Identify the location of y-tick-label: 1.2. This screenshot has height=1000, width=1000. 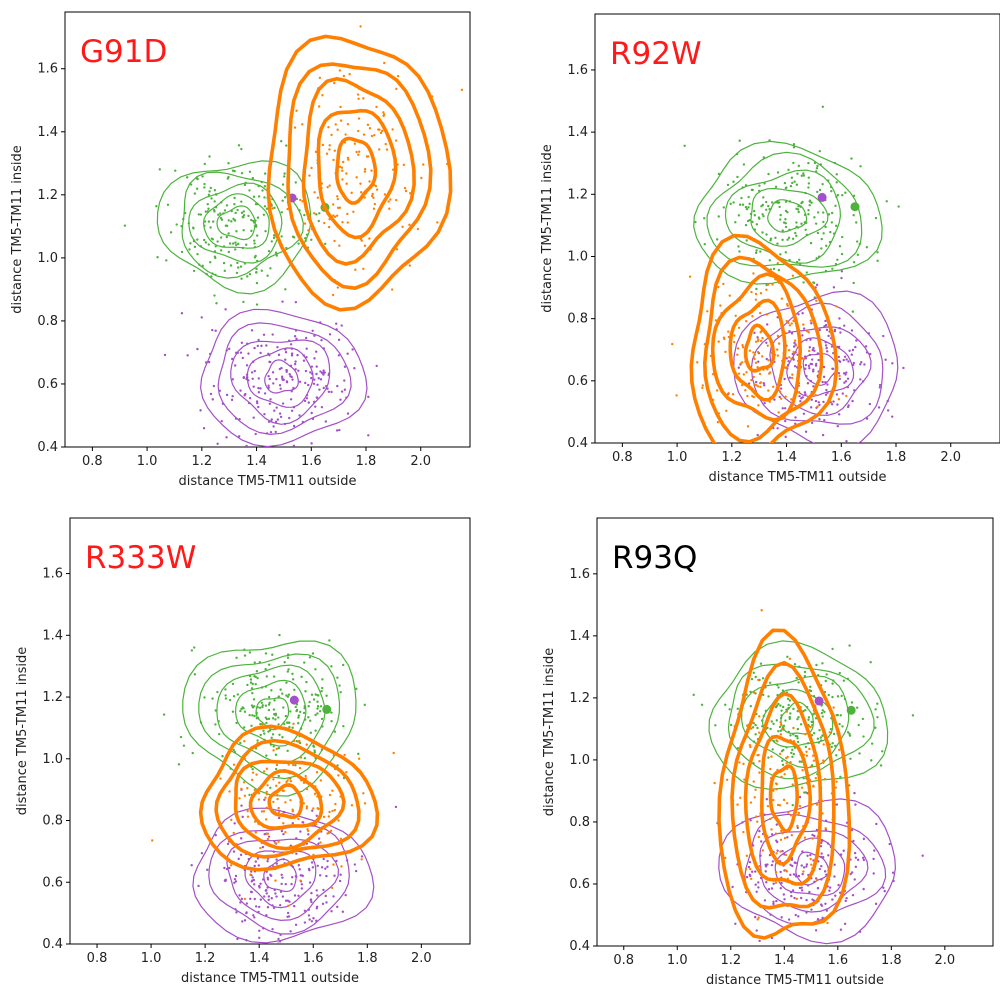
(52, 697).